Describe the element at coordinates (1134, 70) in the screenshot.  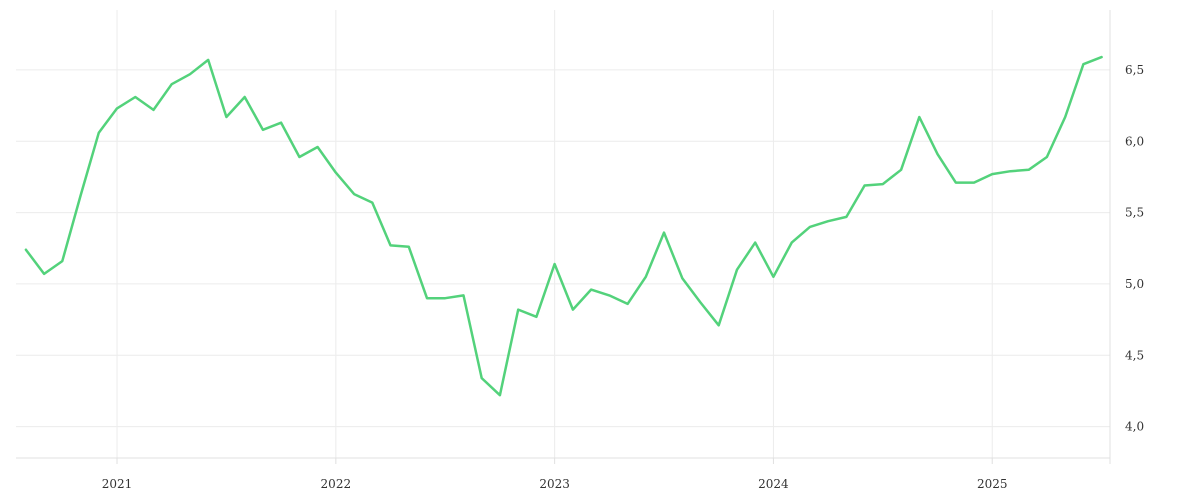
I see `y-tick-label: 6,5` at that location.